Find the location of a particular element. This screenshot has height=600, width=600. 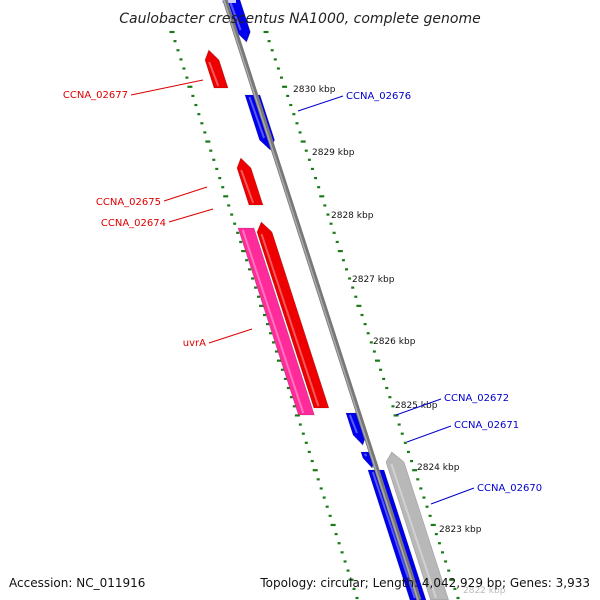

gene-label-CCNA_02671: CCNA_02671 is located at coordinates (486, 425).